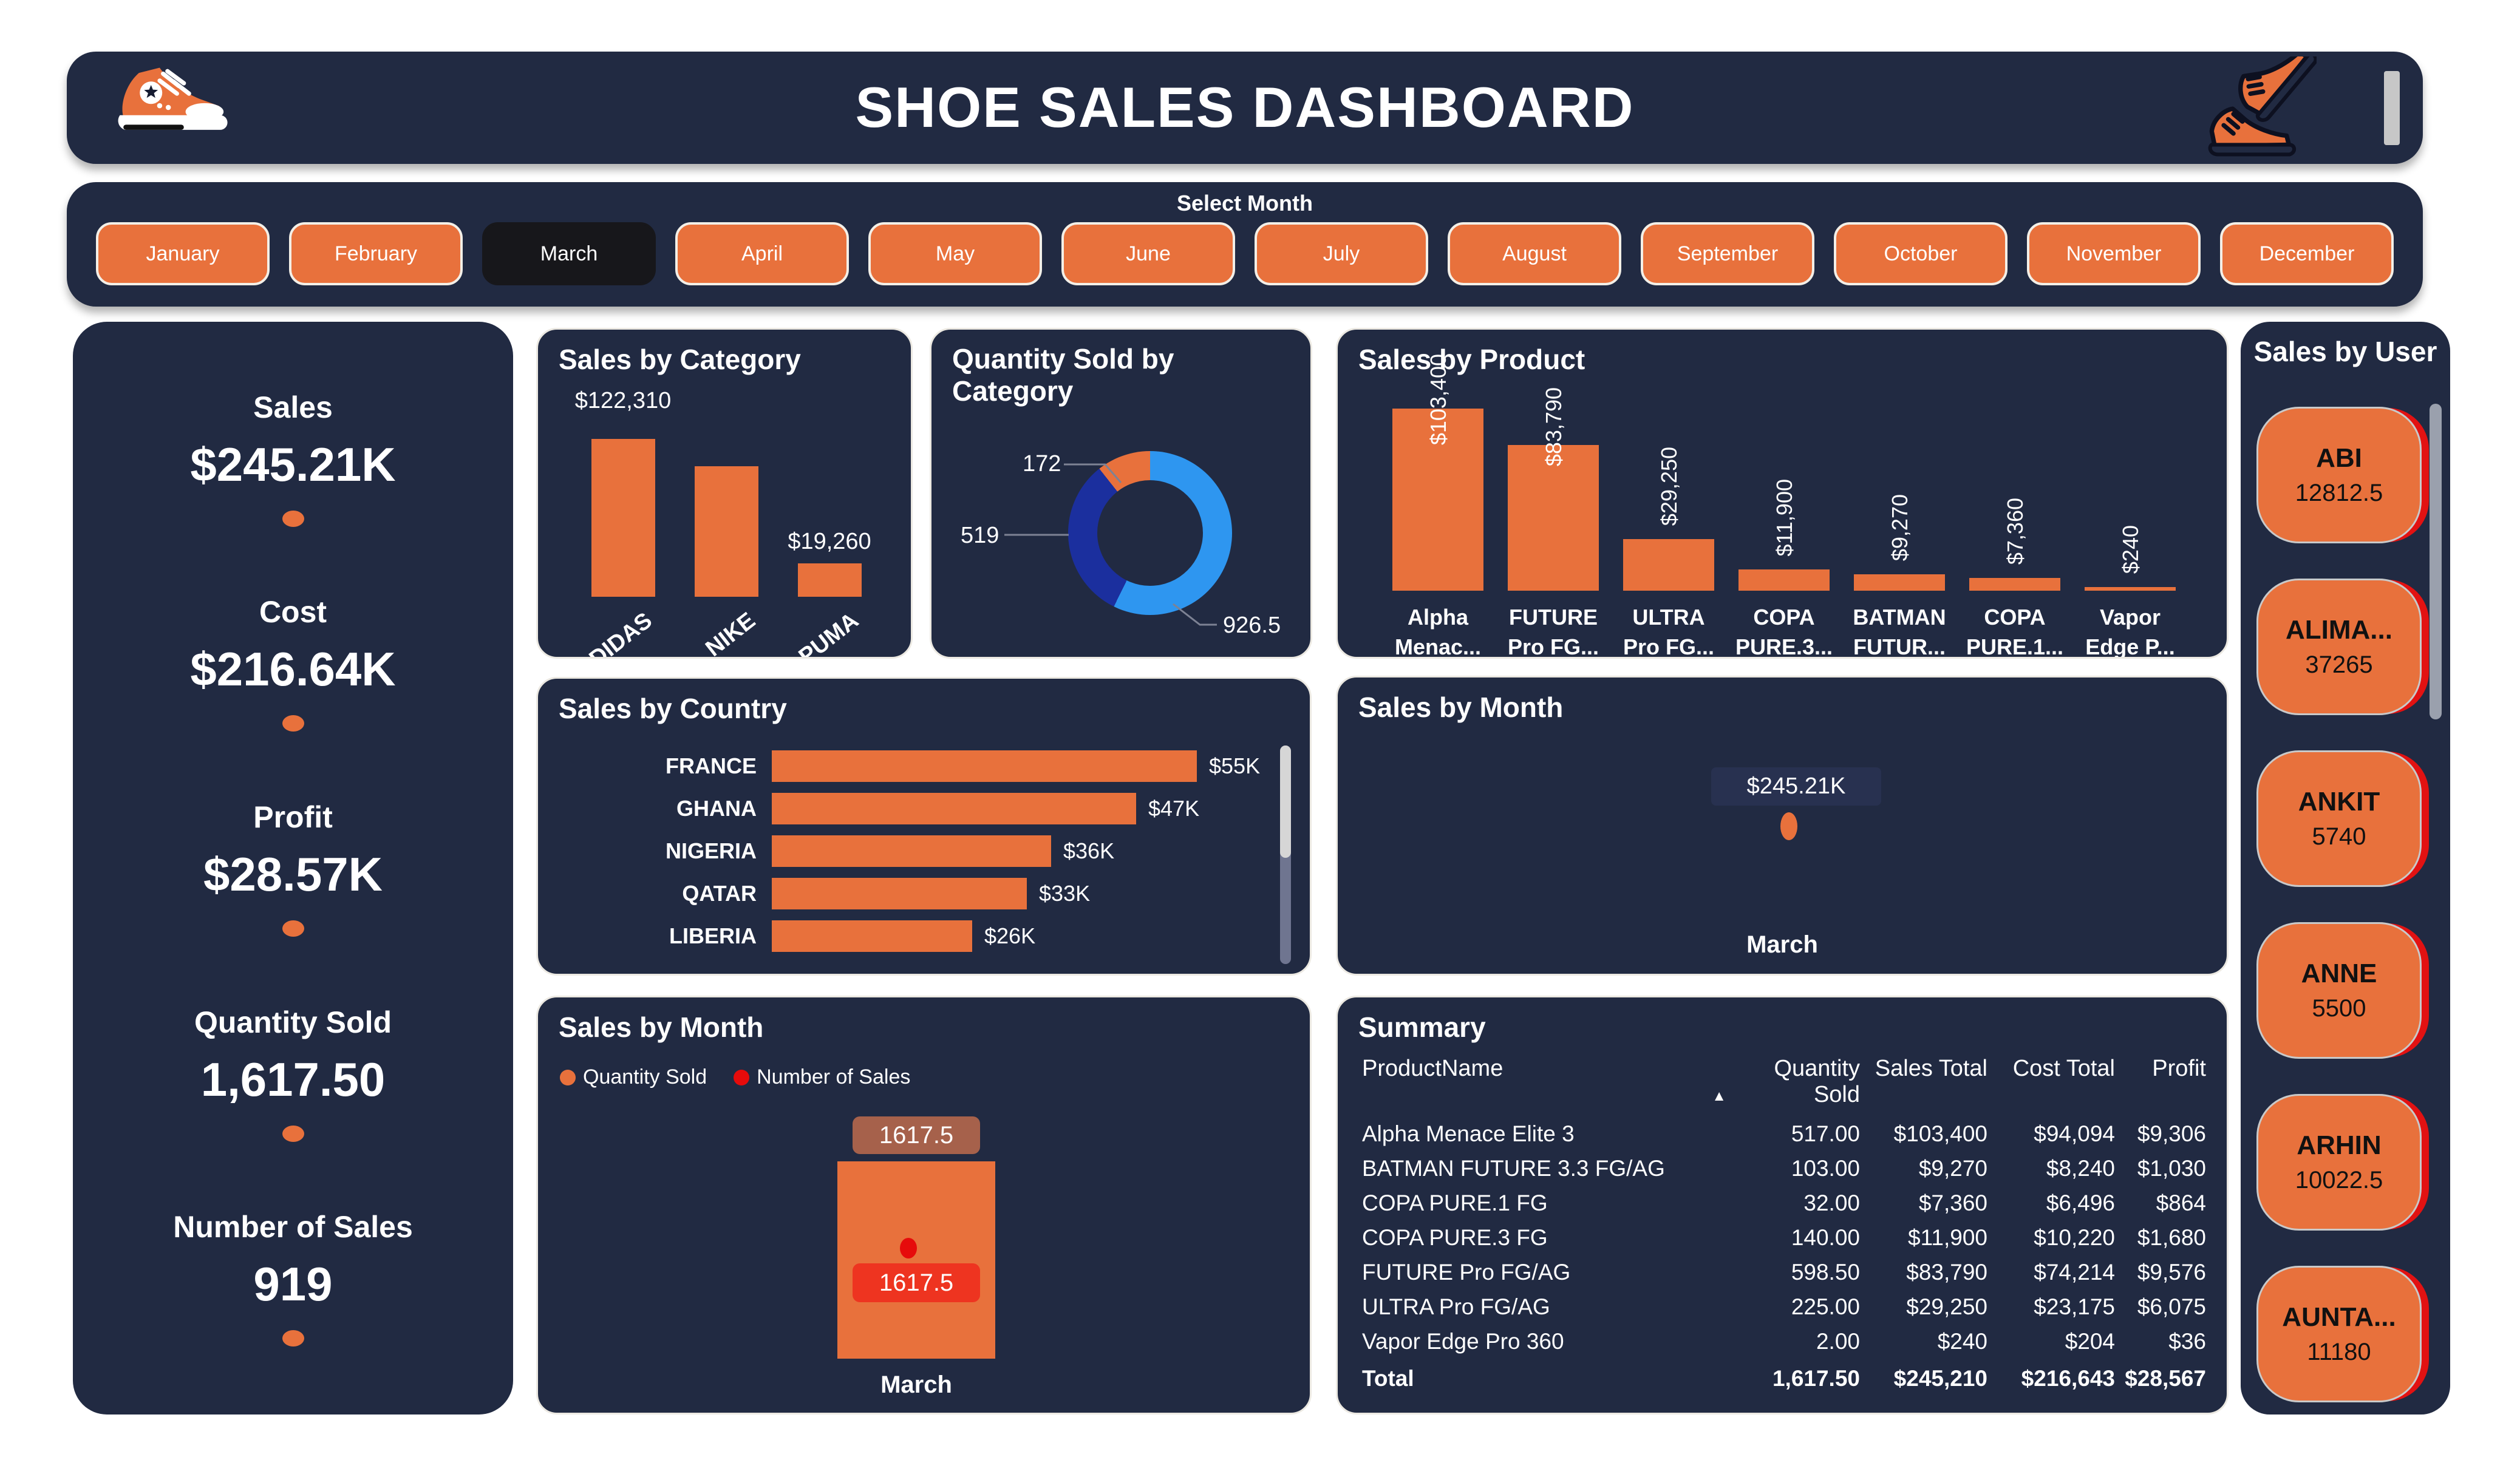 This screenshot has height=1457, width=2520. Describe the element at coordinates (2339, 475) in the screenshot. I see `user-card-abi: ABI 12812.5` at that location.